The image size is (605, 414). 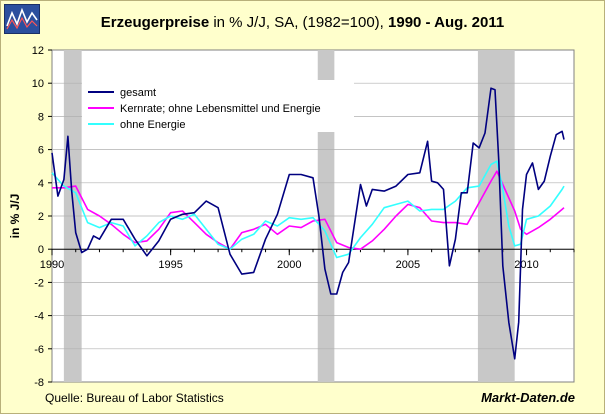 What do you see at coordinates (528, 397) in the screenshot?
I see `brand-label: Markt-Daten.de` at bounding box center [528, 397].